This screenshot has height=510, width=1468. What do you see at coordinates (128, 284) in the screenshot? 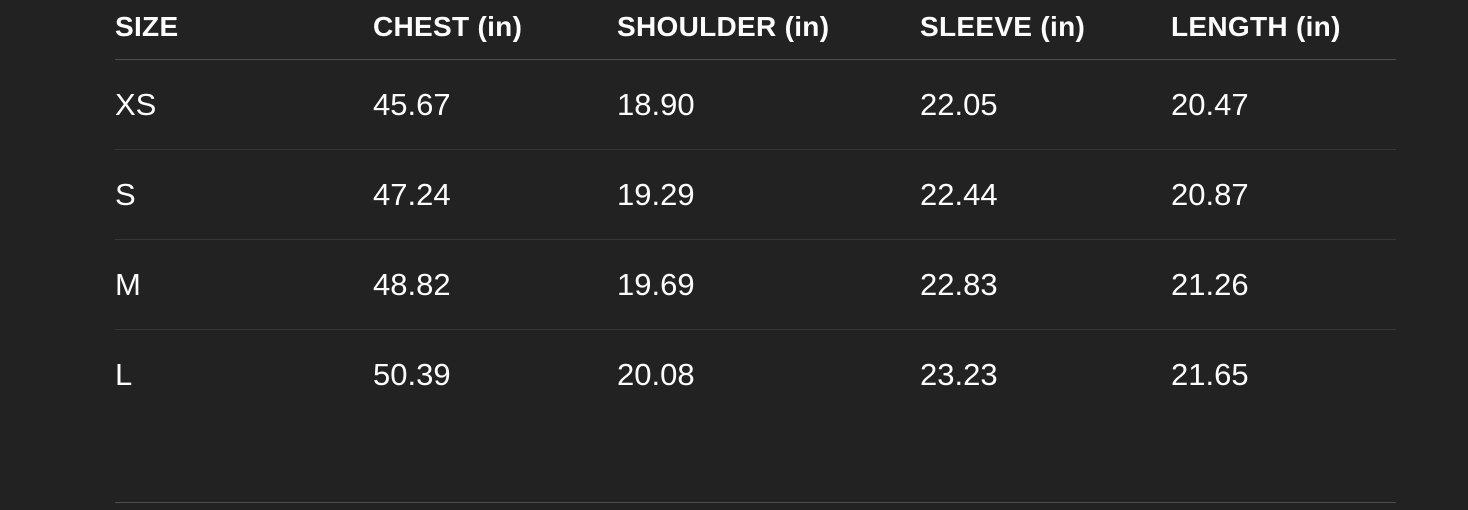
I see `cell-size: M` at bounding box center [128, 284].